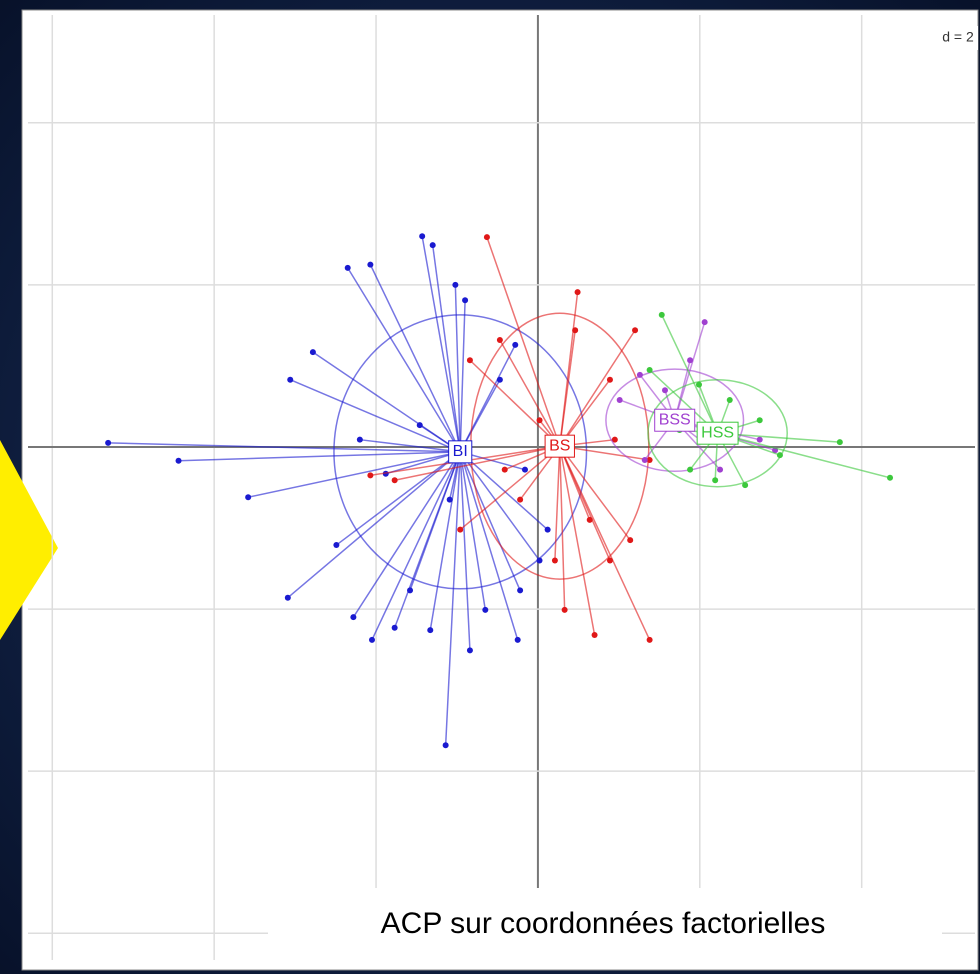 The height and width of the screenshot is (974, 980). I want to click on grid-label-box, so click(958, 38).